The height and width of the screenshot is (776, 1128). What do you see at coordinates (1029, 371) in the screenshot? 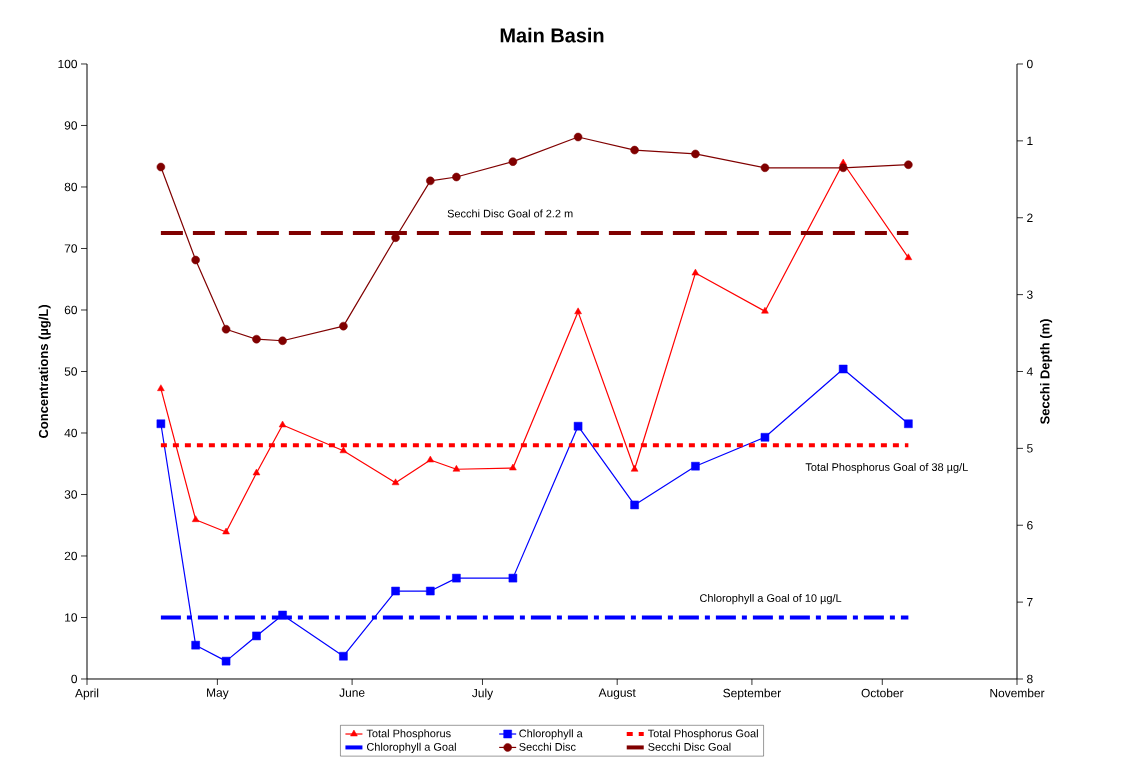
I see `y2-tick-label: 4` at bounding box center [1029, 371].